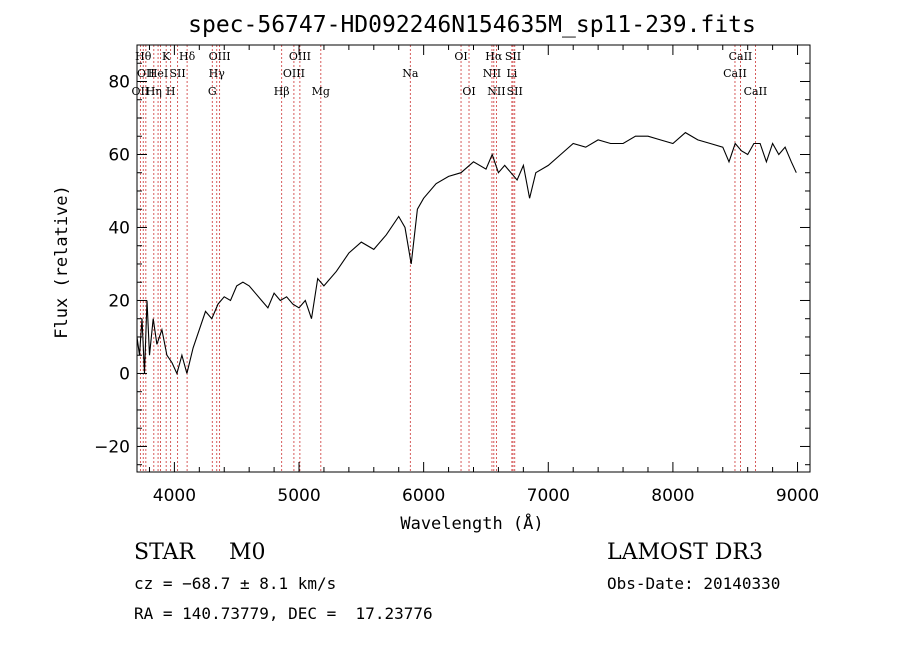  What do you see at coordinates (158, 73) in the screenshot?
I see `marker-label: HeI` at bounding box center [158, 73].